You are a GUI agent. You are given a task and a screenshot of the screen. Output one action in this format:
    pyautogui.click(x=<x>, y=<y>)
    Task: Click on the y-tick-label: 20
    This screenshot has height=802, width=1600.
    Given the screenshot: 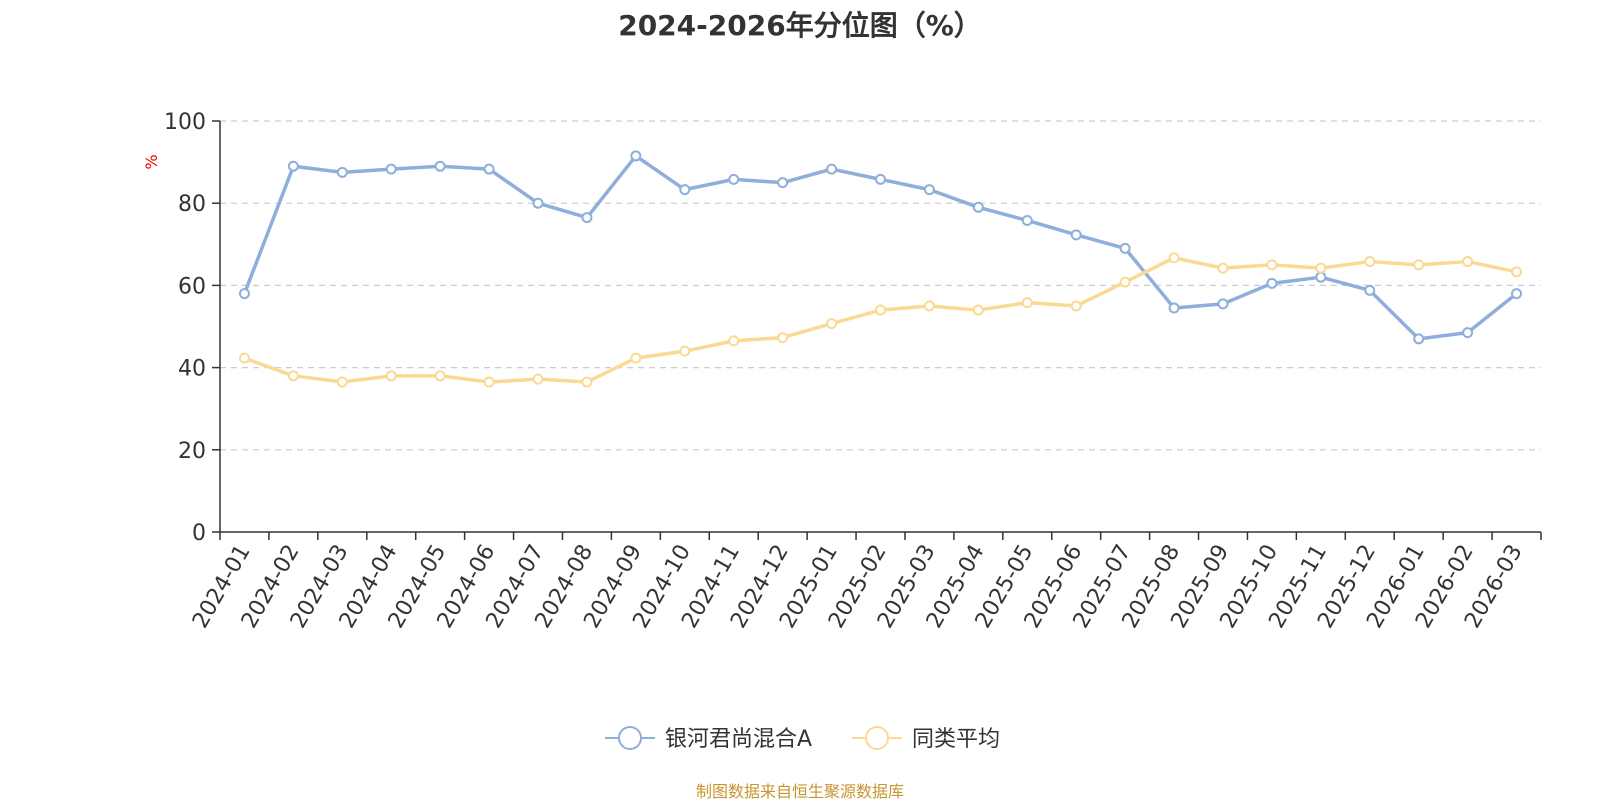 What is the action you would take?
    pyautogui.click(x=192, y=451)
    